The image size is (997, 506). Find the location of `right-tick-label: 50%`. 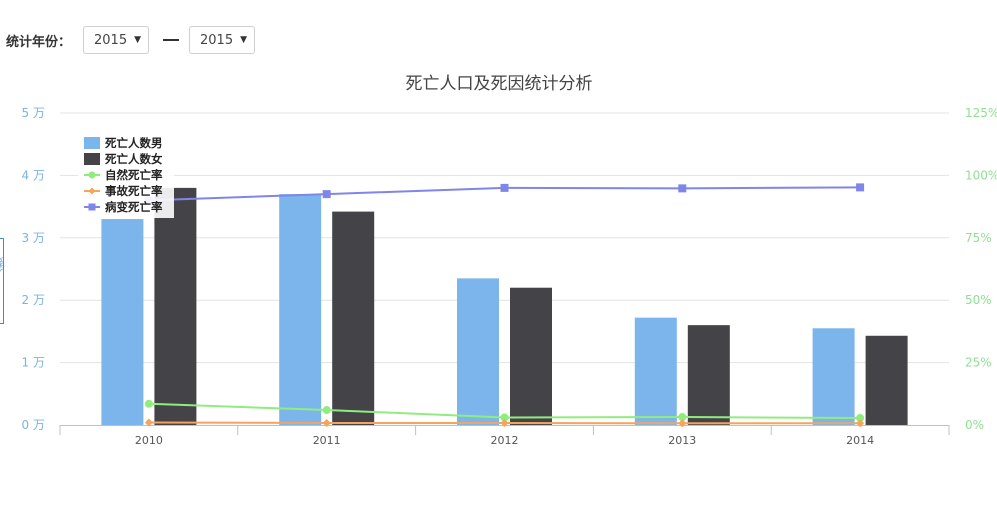

right-tick-label: 50% is located at coordinates (978, 300).